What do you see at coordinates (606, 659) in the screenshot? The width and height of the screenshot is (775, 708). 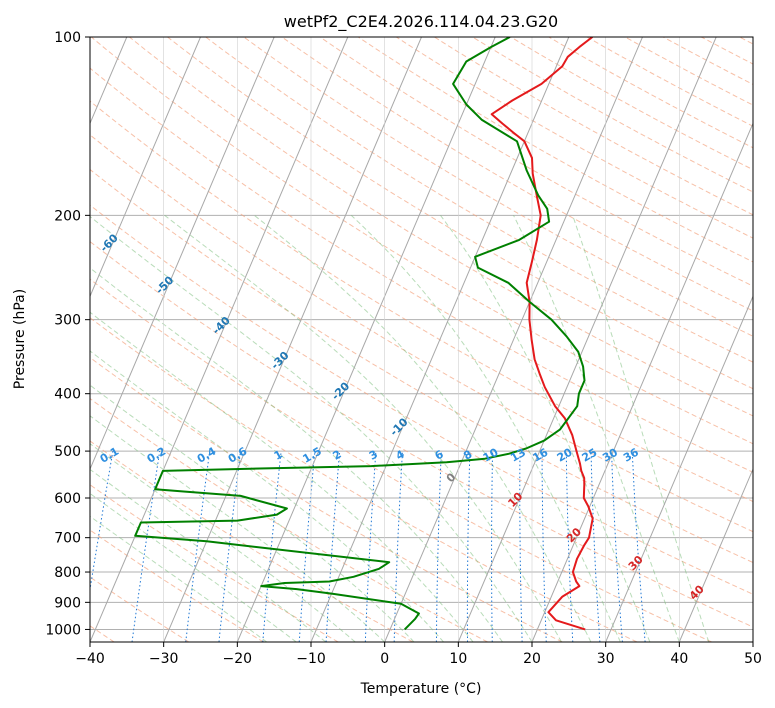 I see `x-tick-label: 30` at bounding box center [606, 659].